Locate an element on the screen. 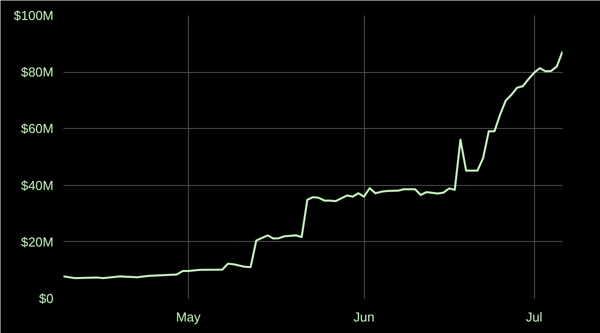 Image resolution: width=600 pixels, height=333 pixels. y-tick-label: $40M is located at coordinates (37, 185).